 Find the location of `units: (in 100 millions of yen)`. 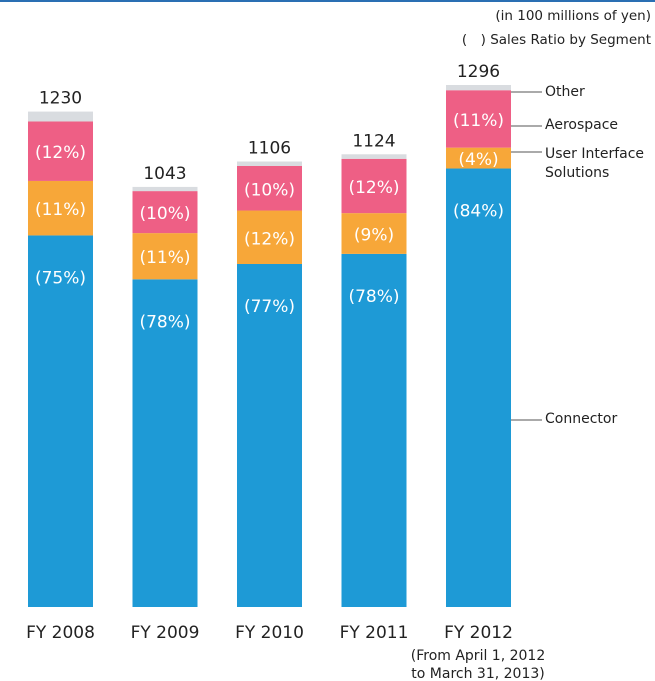

units: (in 100 millions of yen) is located at coordinates (573, 16).